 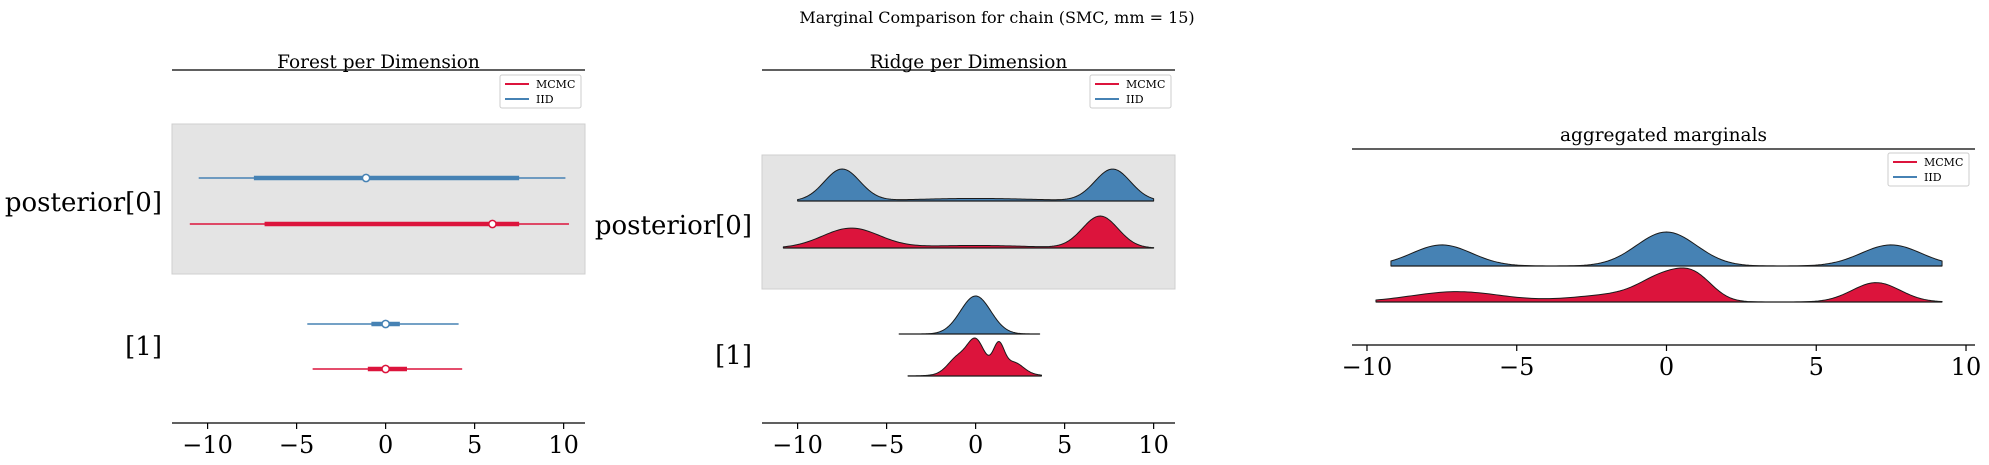 I want to click on panel-title: Ridge per Dimension, so click(x=969, y=62).